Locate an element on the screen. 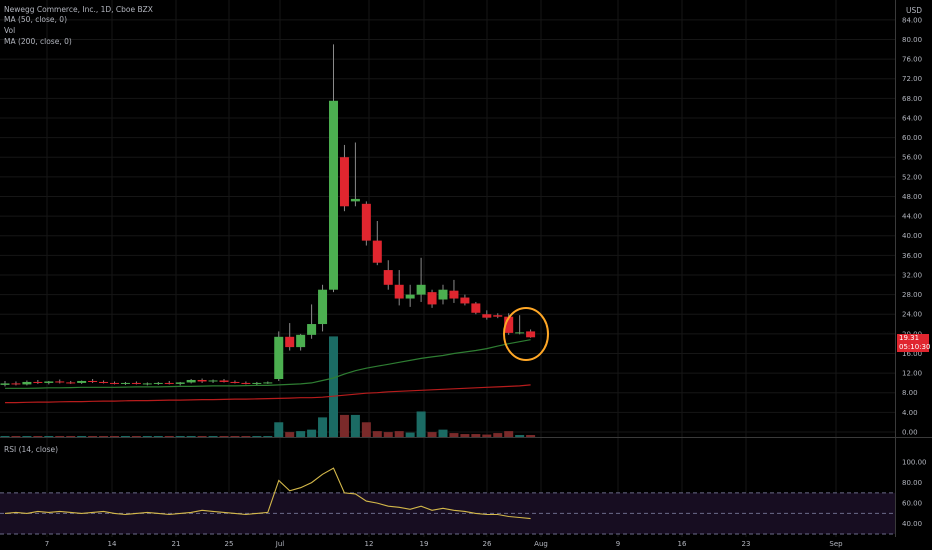  rsi-tick-label: 80.00 is located at coordinates (912, 483).